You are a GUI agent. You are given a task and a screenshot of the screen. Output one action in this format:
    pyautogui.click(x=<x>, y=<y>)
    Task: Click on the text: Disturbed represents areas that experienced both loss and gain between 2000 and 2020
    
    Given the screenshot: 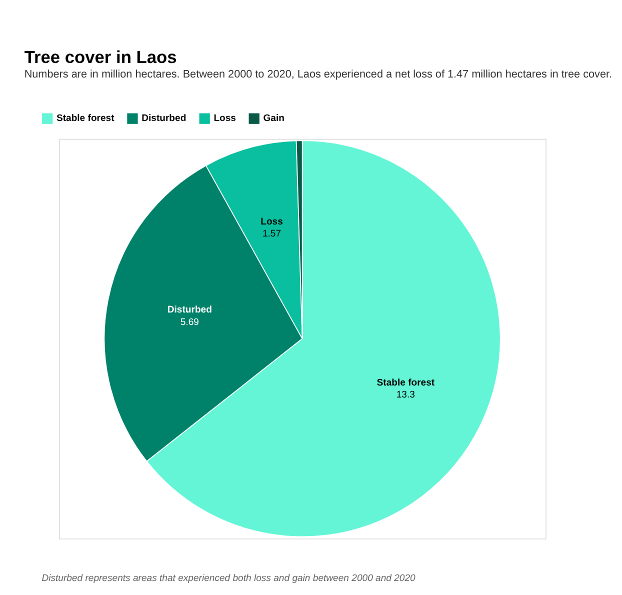 What is the action you would take?
    pyautogui.click(x=229, y=578)
    